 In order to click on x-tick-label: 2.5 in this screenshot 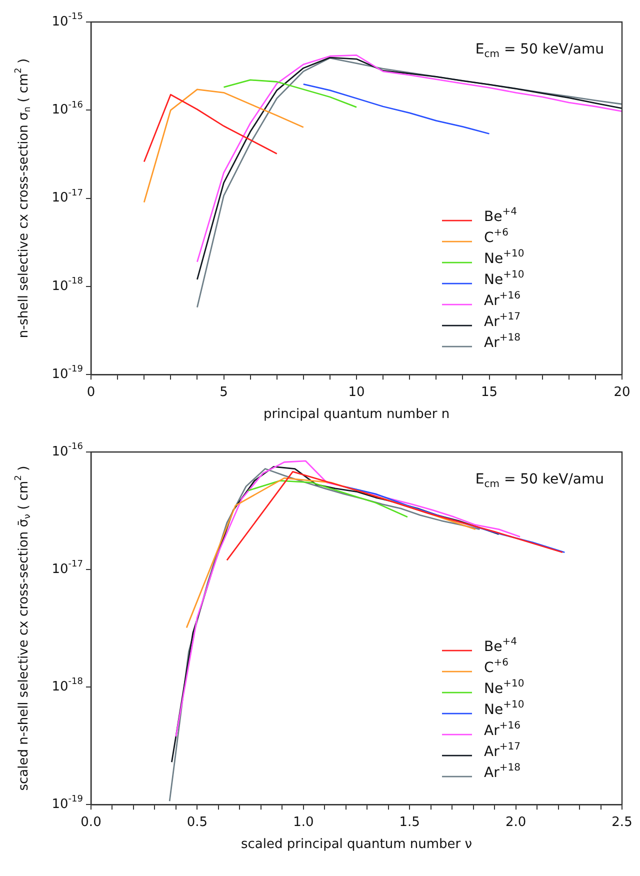, I will do `click(622, 822)`.